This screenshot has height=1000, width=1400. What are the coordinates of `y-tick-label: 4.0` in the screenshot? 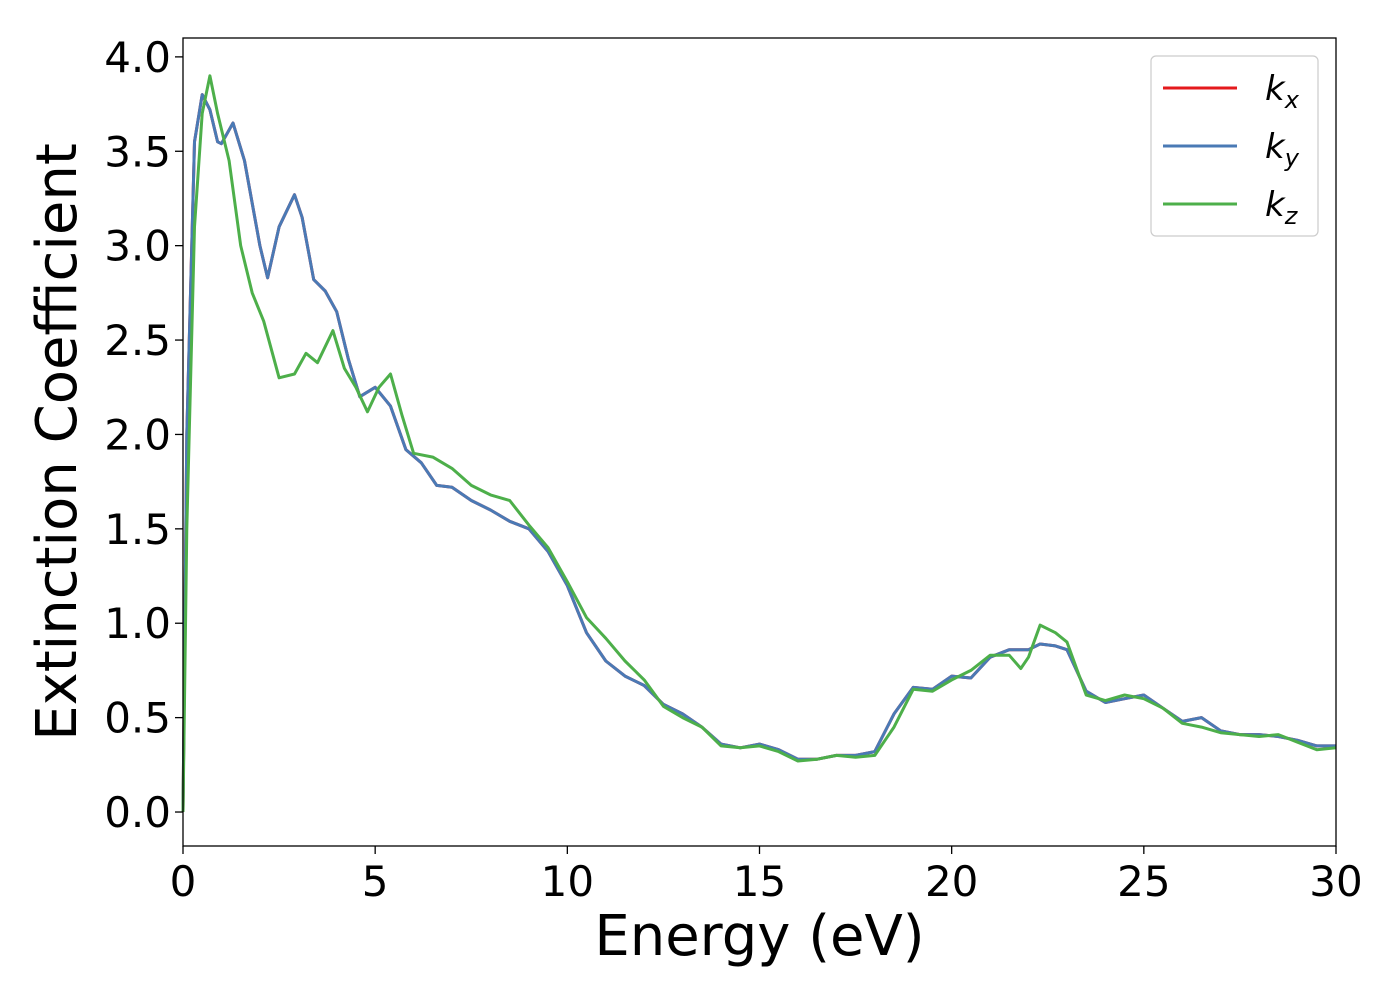 It's located at (137, 57).